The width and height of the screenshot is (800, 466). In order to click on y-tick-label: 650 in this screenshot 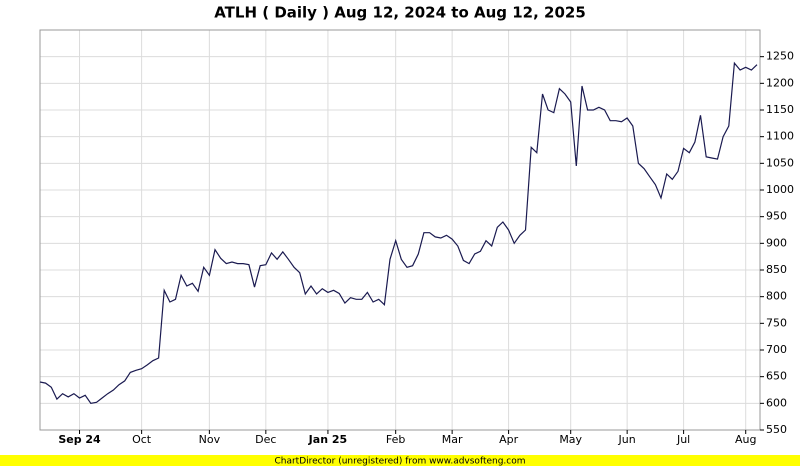, I will do `click(776, 376)`.